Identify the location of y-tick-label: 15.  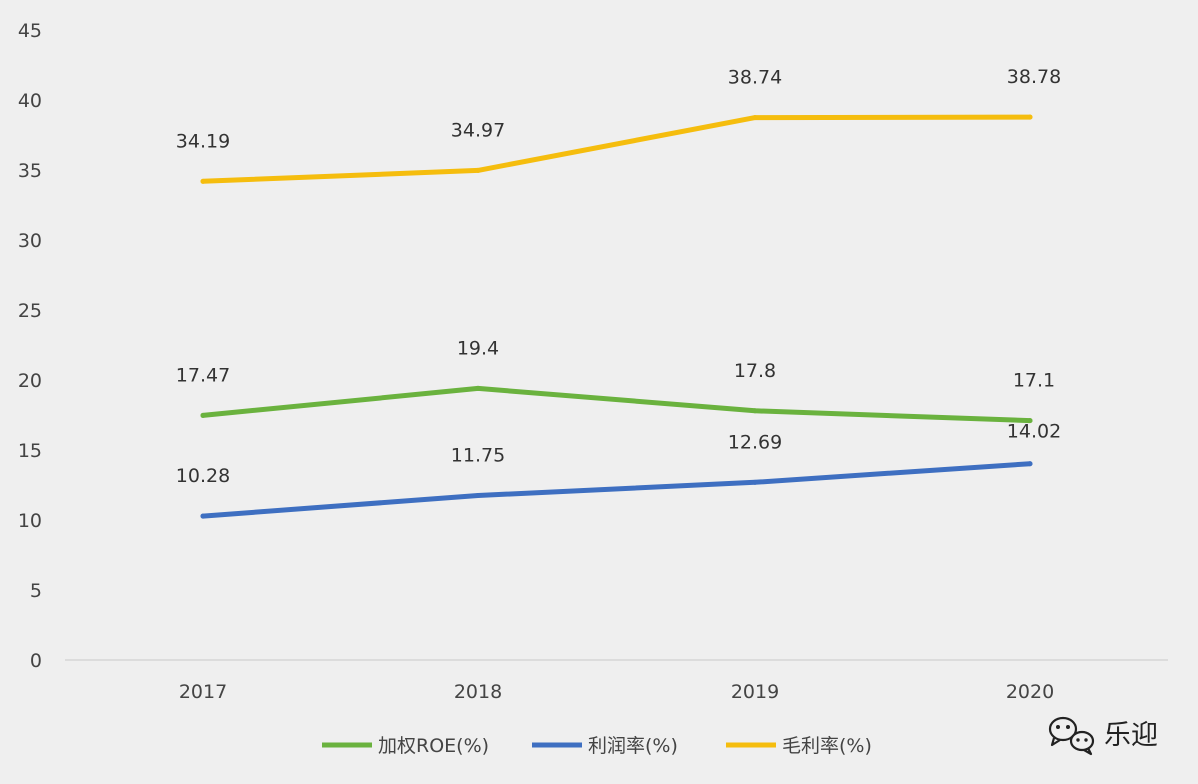
(30, 451).